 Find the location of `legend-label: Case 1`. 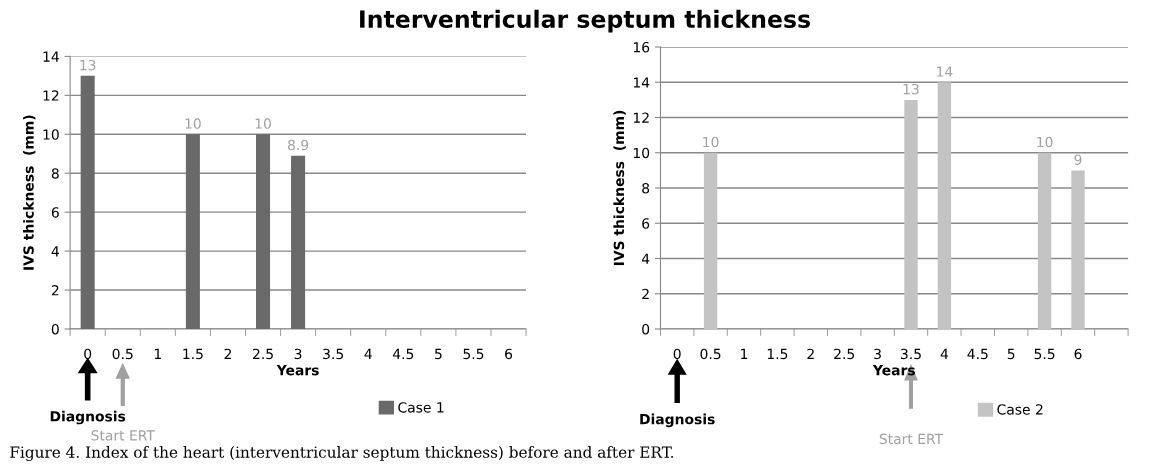

legend-label: Case 1 is located at coordinates (421, 407).